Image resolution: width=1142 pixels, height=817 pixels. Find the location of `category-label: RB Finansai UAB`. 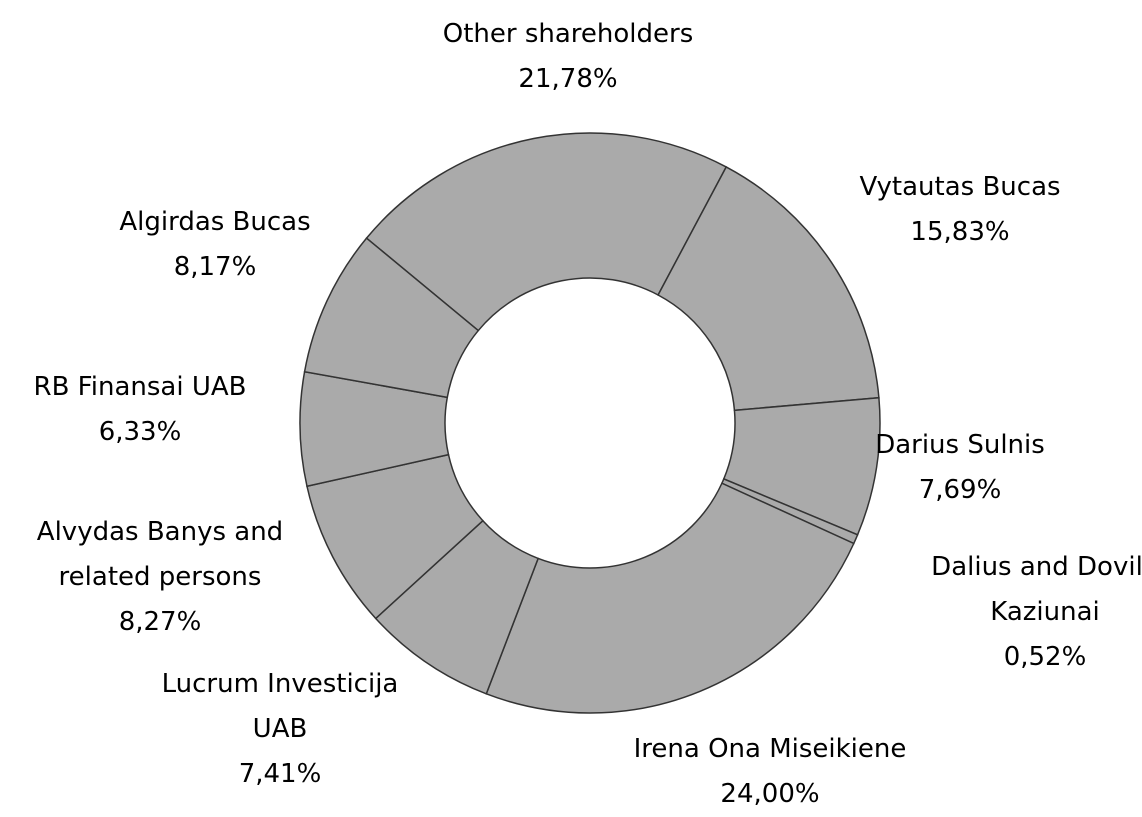

category-label: RB Finansai UAB is located at coordinates (140, 387).